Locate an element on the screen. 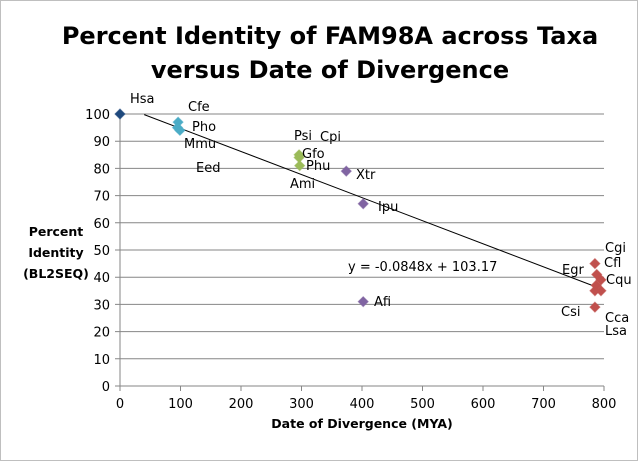 The image size is (638, 461). y-tick-label: 80 is located at coordinates (101, 169).